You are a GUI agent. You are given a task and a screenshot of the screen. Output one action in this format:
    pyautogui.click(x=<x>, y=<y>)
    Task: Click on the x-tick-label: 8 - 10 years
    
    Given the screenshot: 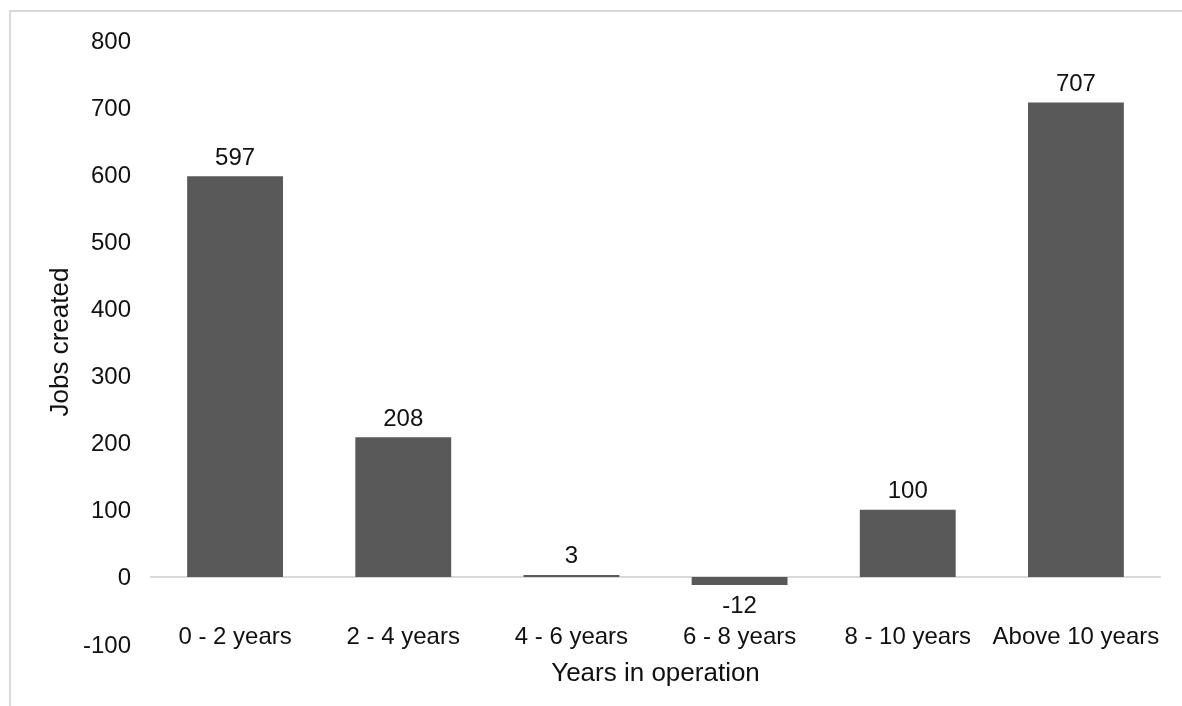 What is the action you would take?
    pyautogui.click(x=908, y=635)
    